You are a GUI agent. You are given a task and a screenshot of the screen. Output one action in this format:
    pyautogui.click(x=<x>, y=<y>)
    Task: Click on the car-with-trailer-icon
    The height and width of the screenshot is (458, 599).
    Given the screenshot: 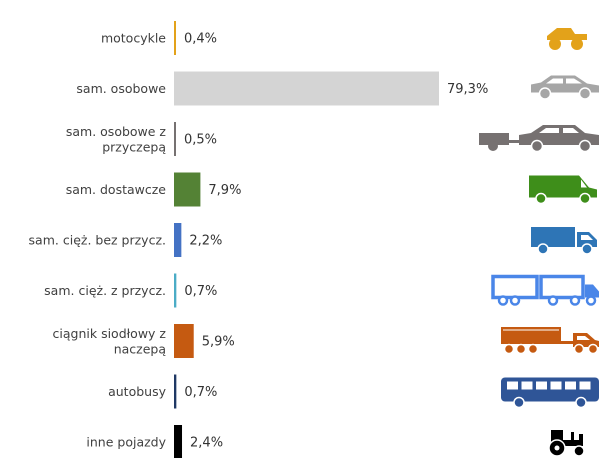 What is the action you would take?
    pyautogui.click(x=539, y=139)
    